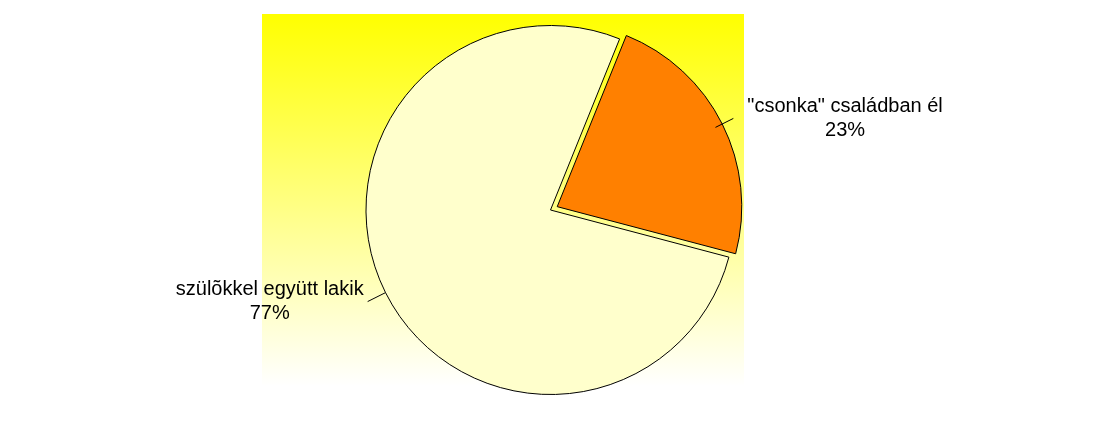  Describe the element at coordinates (269, 312) in the screenshot. I see `data-label: 77%` at that location.